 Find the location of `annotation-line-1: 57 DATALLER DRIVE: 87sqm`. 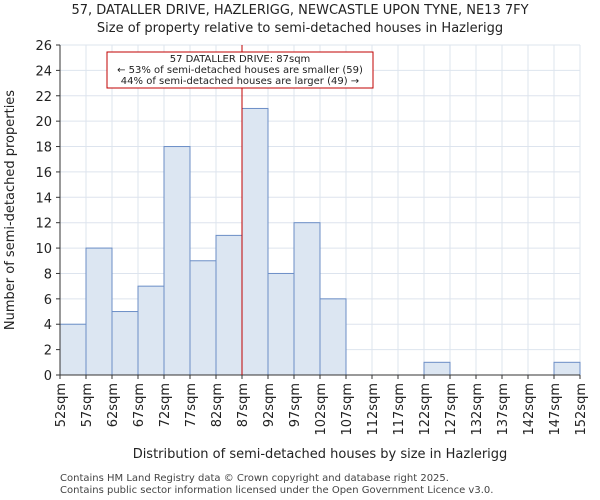

annotation-line-1: 57 DATALLER DRIVE: 87sqm is located at coordinates (240, 59).